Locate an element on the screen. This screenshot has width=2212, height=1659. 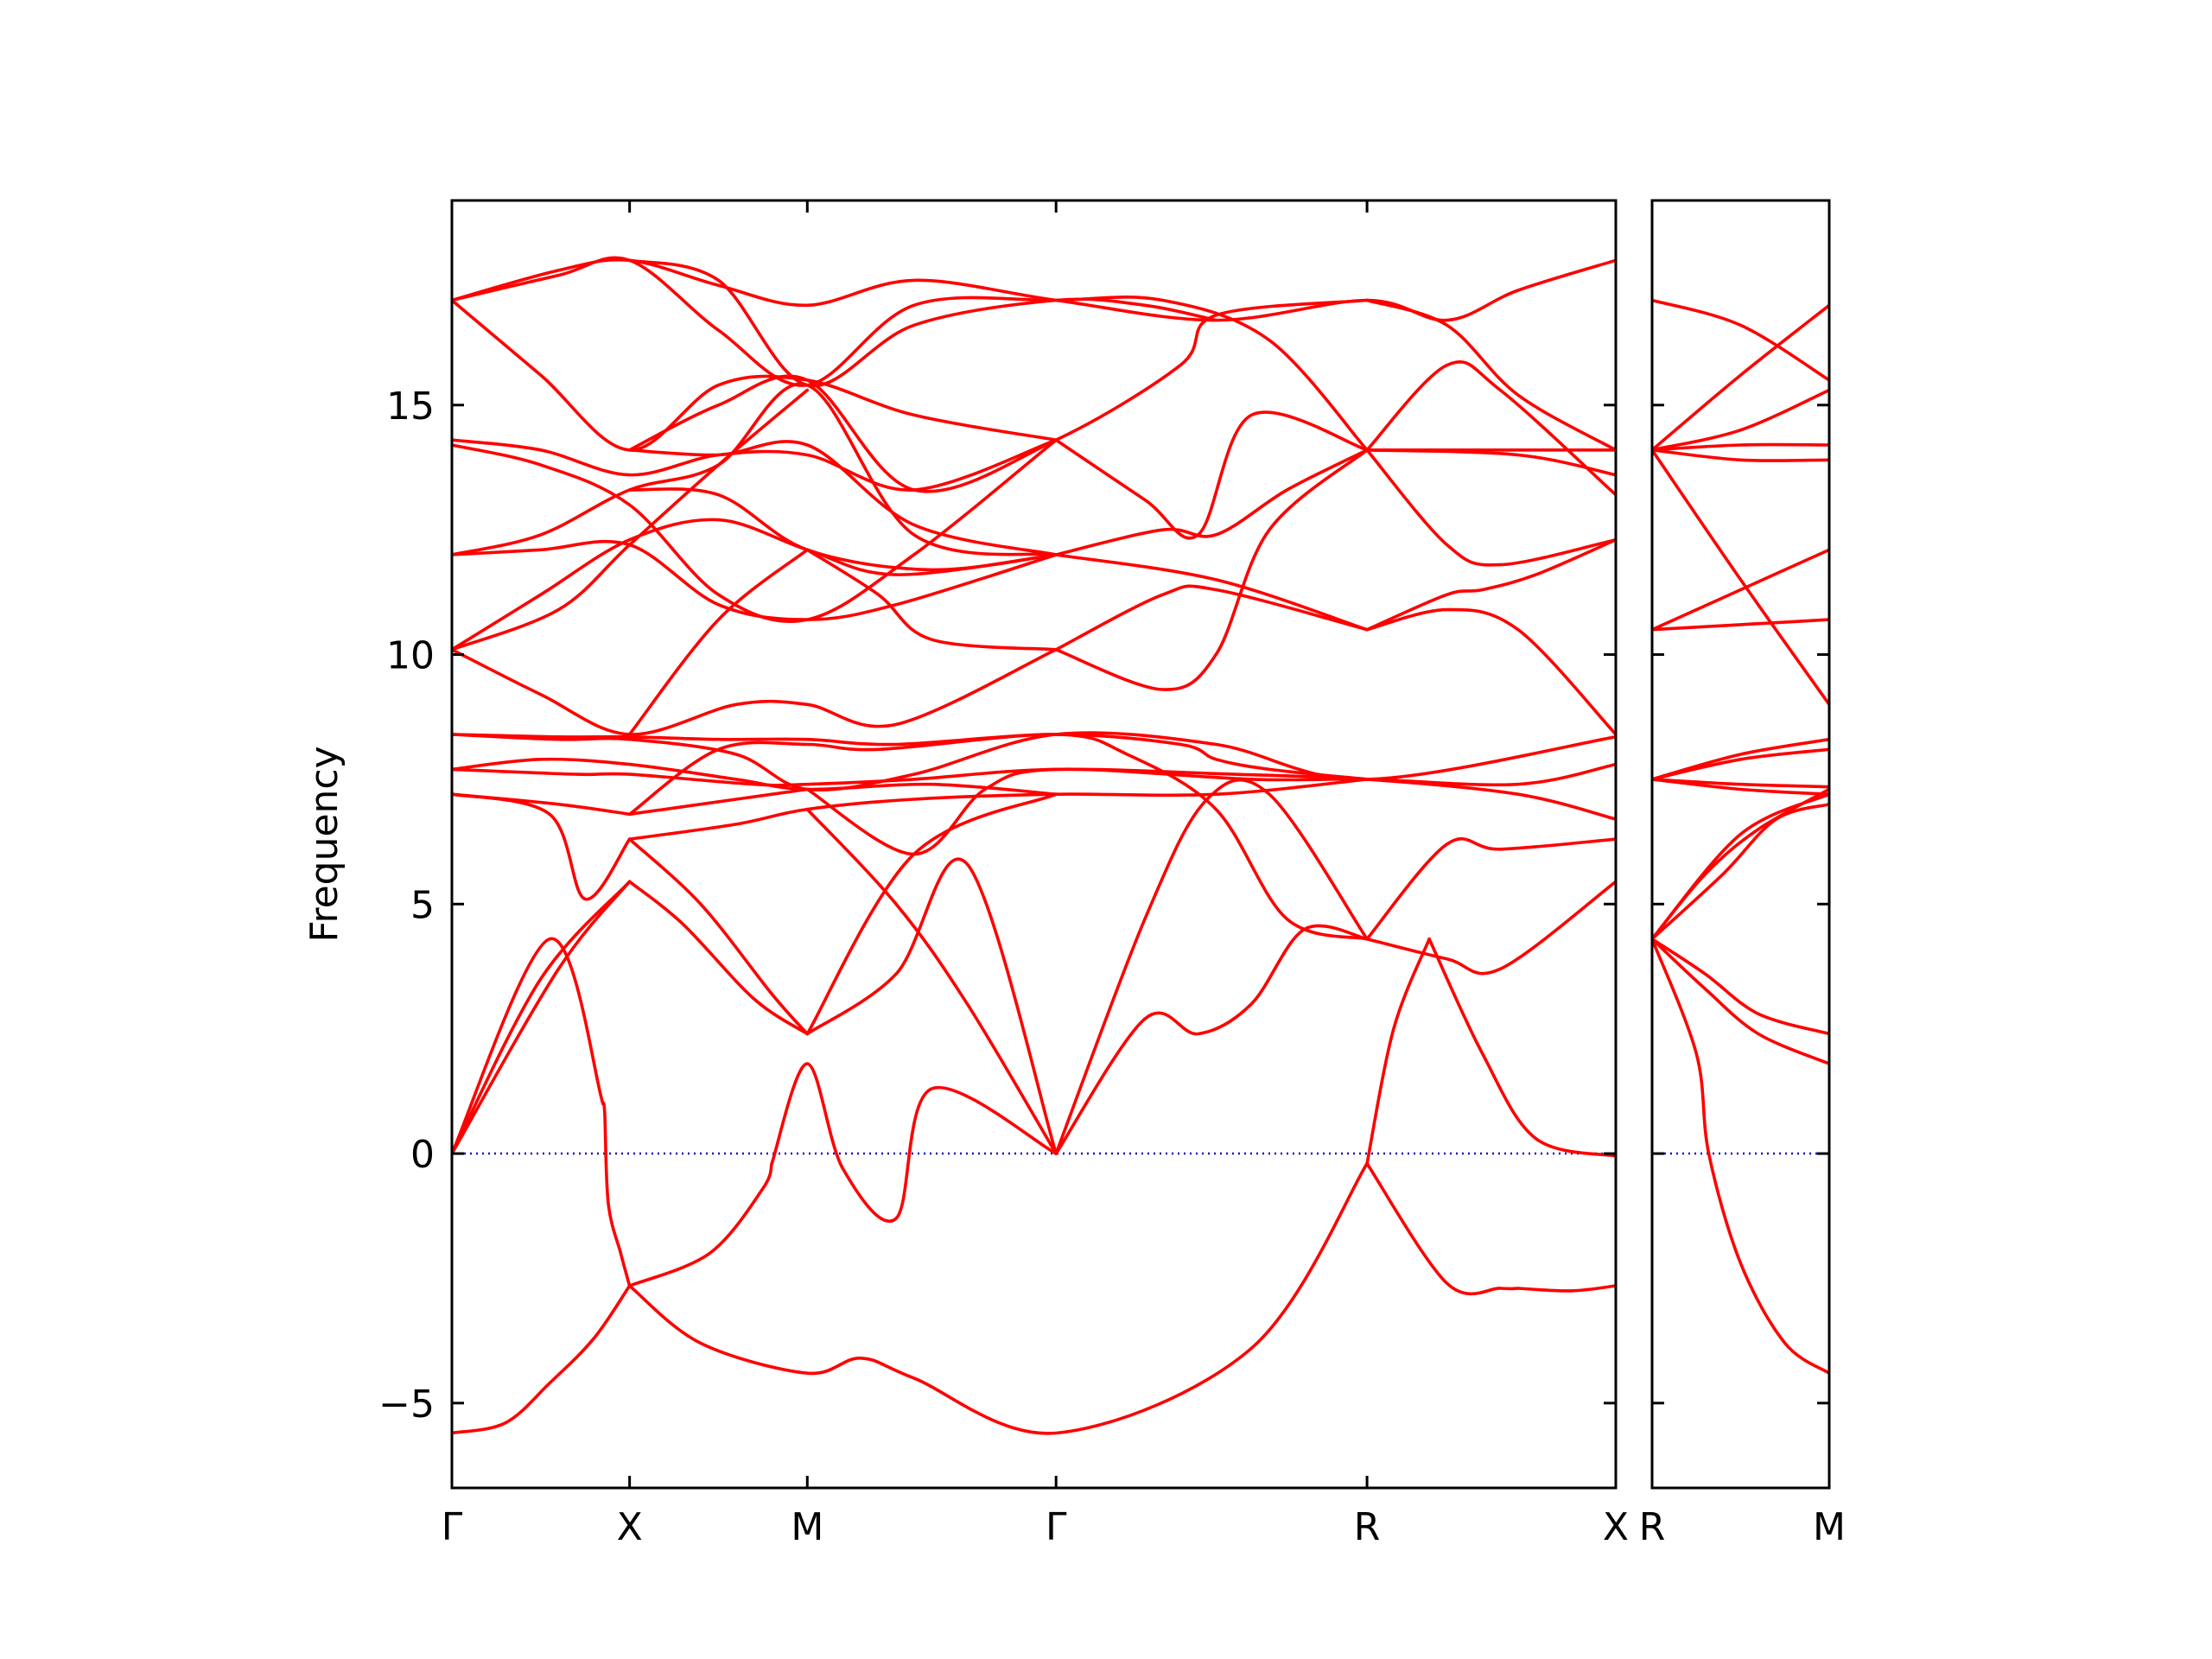
y-axis-label: Frequency is located at coordinates (324, 844).